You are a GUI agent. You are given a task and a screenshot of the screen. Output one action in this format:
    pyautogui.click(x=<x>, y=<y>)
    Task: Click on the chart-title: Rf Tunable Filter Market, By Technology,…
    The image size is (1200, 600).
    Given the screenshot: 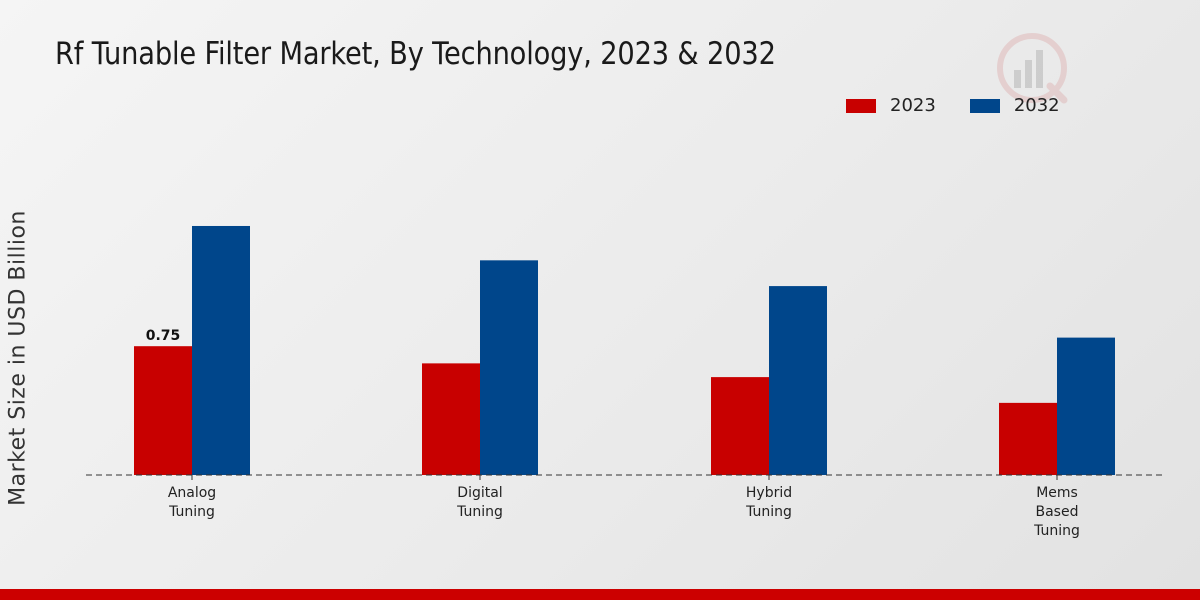 What is the action you would take?
    pyautogui.click(x=415, y=54)
    